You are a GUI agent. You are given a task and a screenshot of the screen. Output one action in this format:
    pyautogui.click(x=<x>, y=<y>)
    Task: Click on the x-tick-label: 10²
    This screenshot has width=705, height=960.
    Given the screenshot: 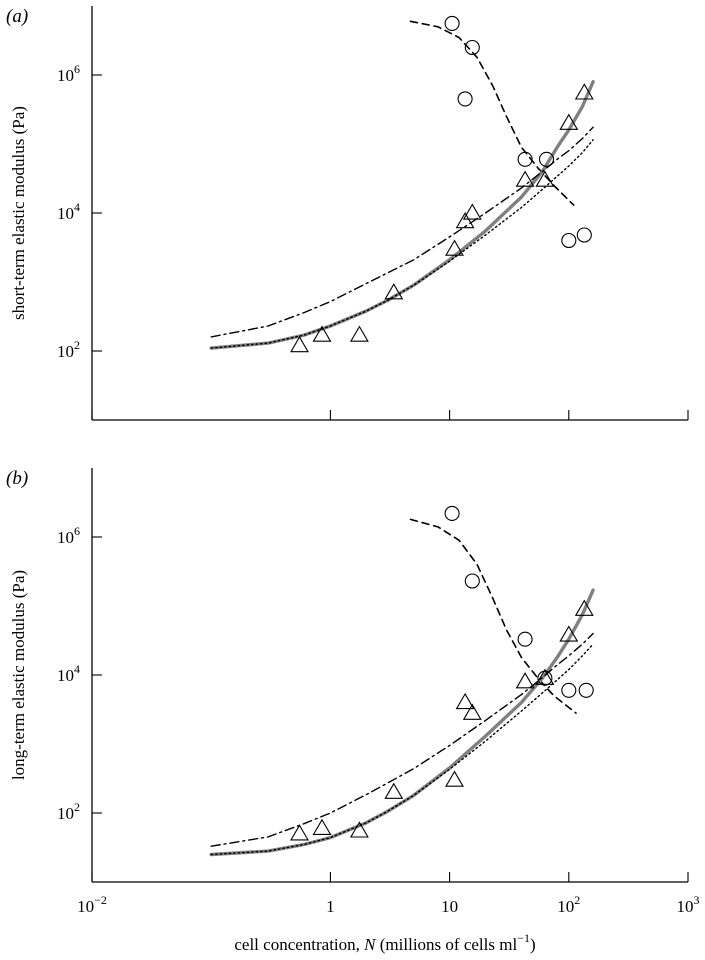 What is the action you would take?
    pyautogui.click(x=568, y=904)
    